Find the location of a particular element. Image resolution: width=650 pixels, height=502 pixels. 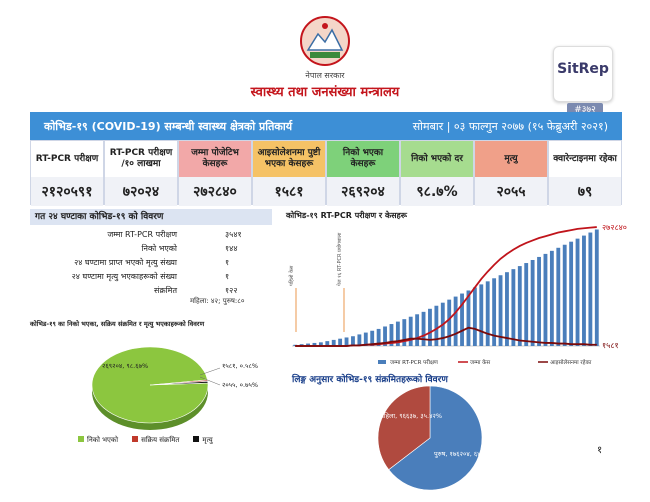

stat-value: १५८१ is located at coordinates (289, 191).